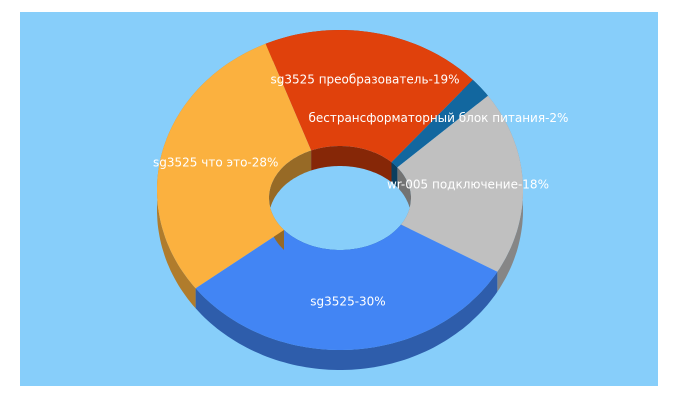 The width and height of the screenshot is (680, 400). I want to click on slice-label: sg3525 преобразователь-19%, so click(364, 80).